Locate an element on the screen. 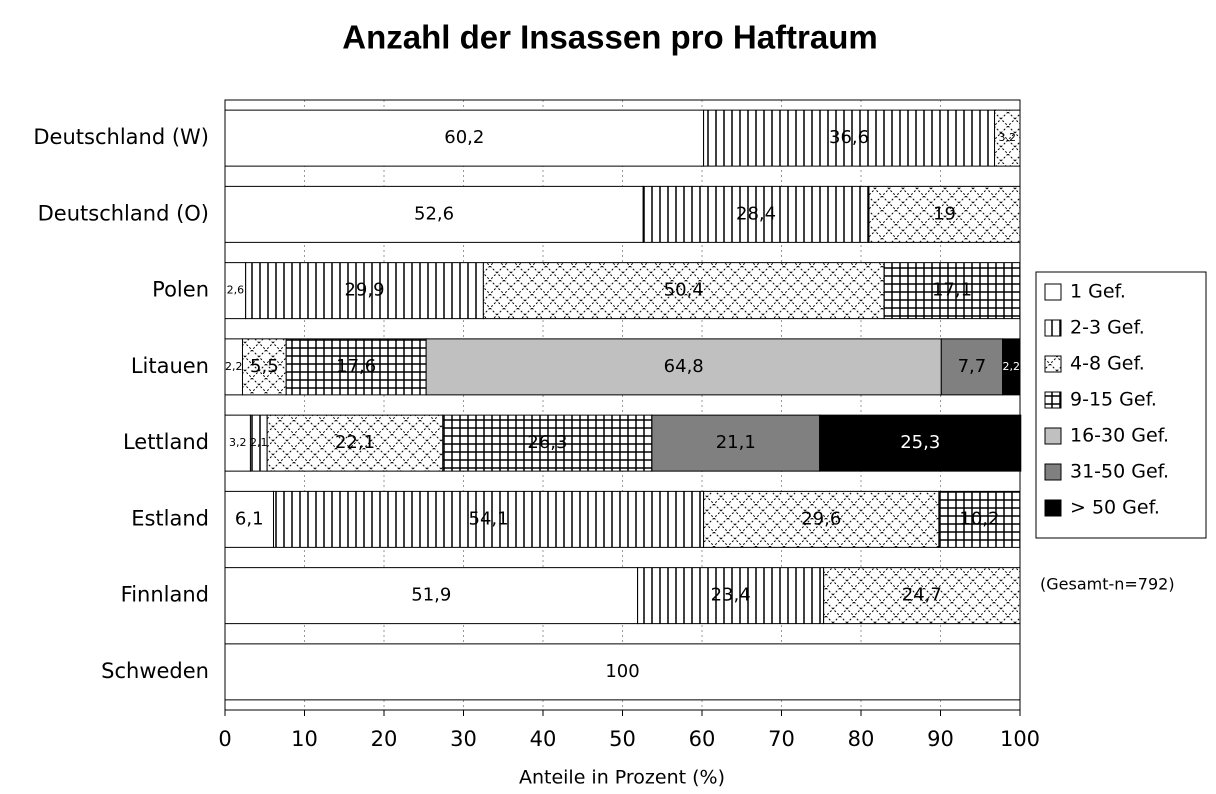 The width and height of the screenshot is (1216, 794). legend-label: 4-8 Gef. is located at coordinates (1107, 364).